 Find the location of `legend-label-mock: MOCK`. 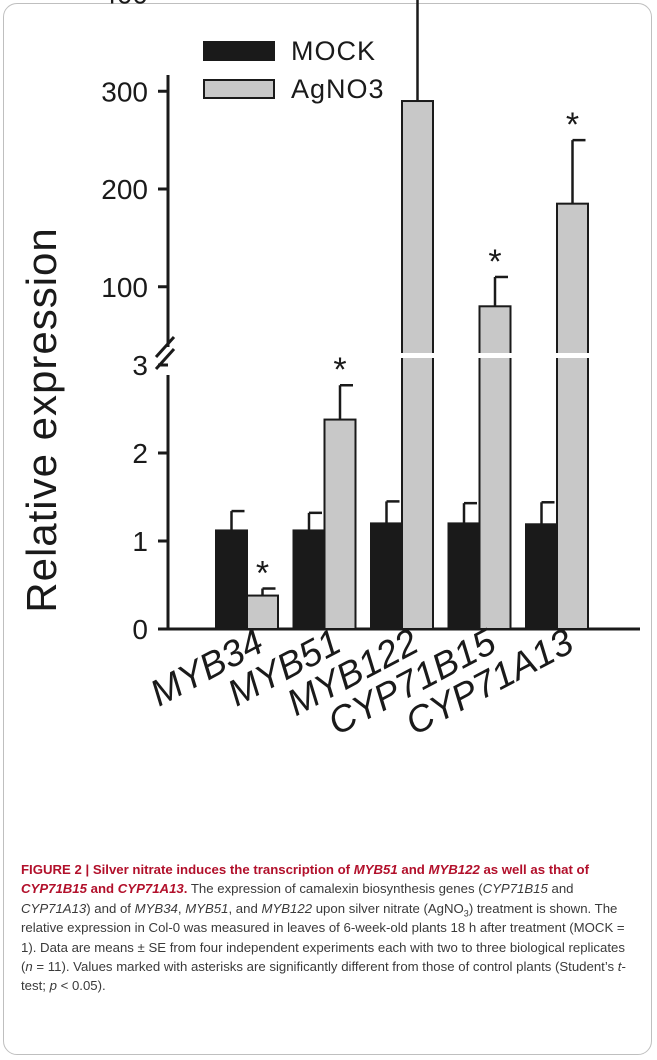

legend-label-mock: MOCK is located at coordinates (333, 51).